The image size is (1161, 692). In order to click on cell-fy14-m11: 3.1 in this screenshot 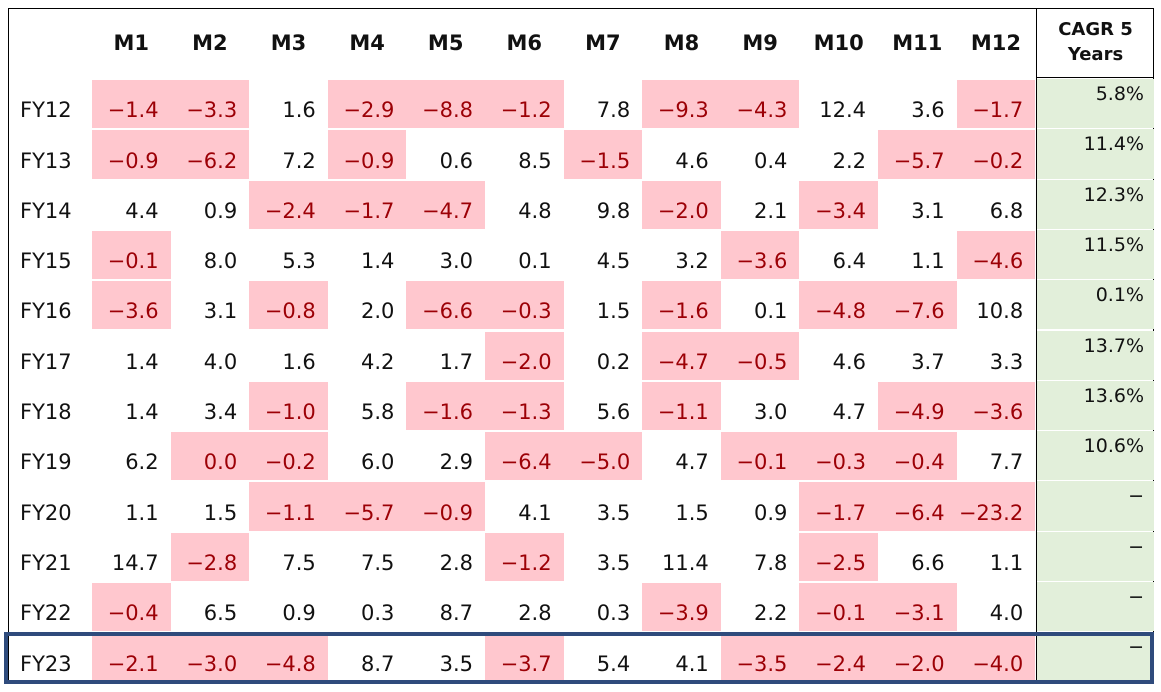, I will do `click(928, 210)`.